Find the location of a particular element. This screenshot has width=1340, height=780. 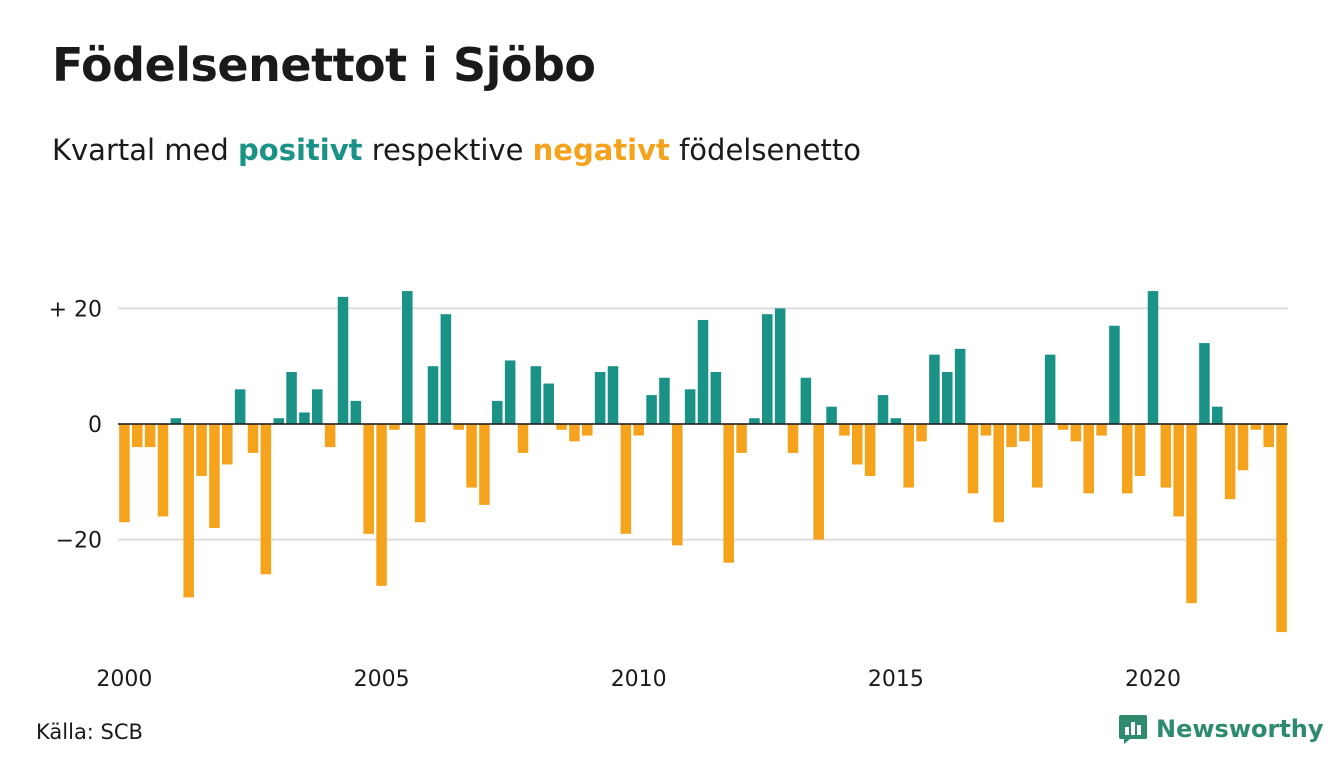

source-note: Källa: SCB is located at coordinates (89, 732).